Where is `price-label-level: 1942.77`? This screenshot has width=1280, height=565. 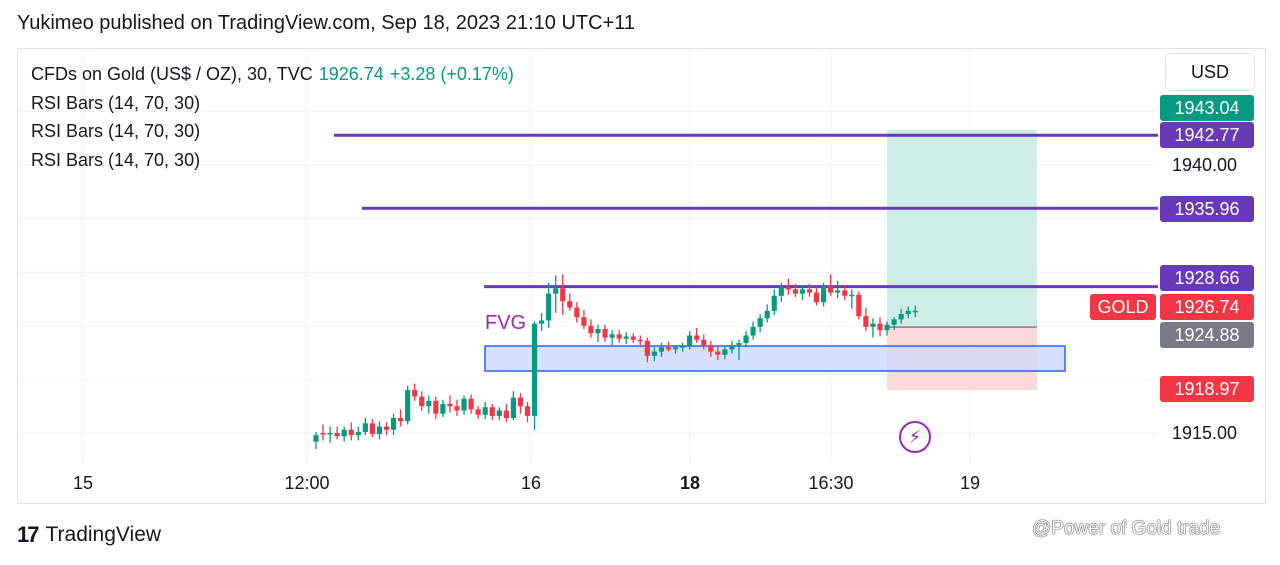
price-label-level: 1942.77 is located at coordinates (1207, 135).